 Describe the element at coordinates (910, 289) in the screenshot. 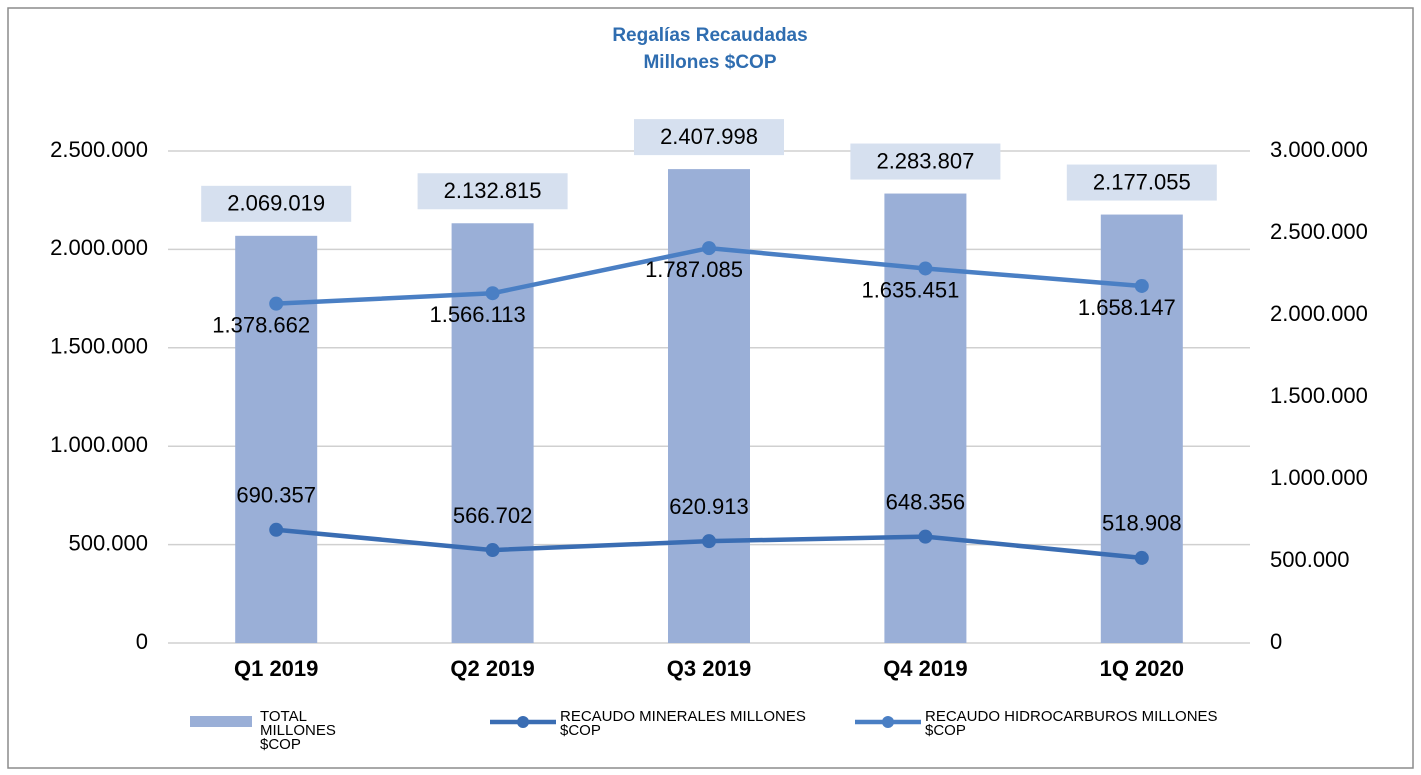

I see `data-label: 1.635.451` at that location.